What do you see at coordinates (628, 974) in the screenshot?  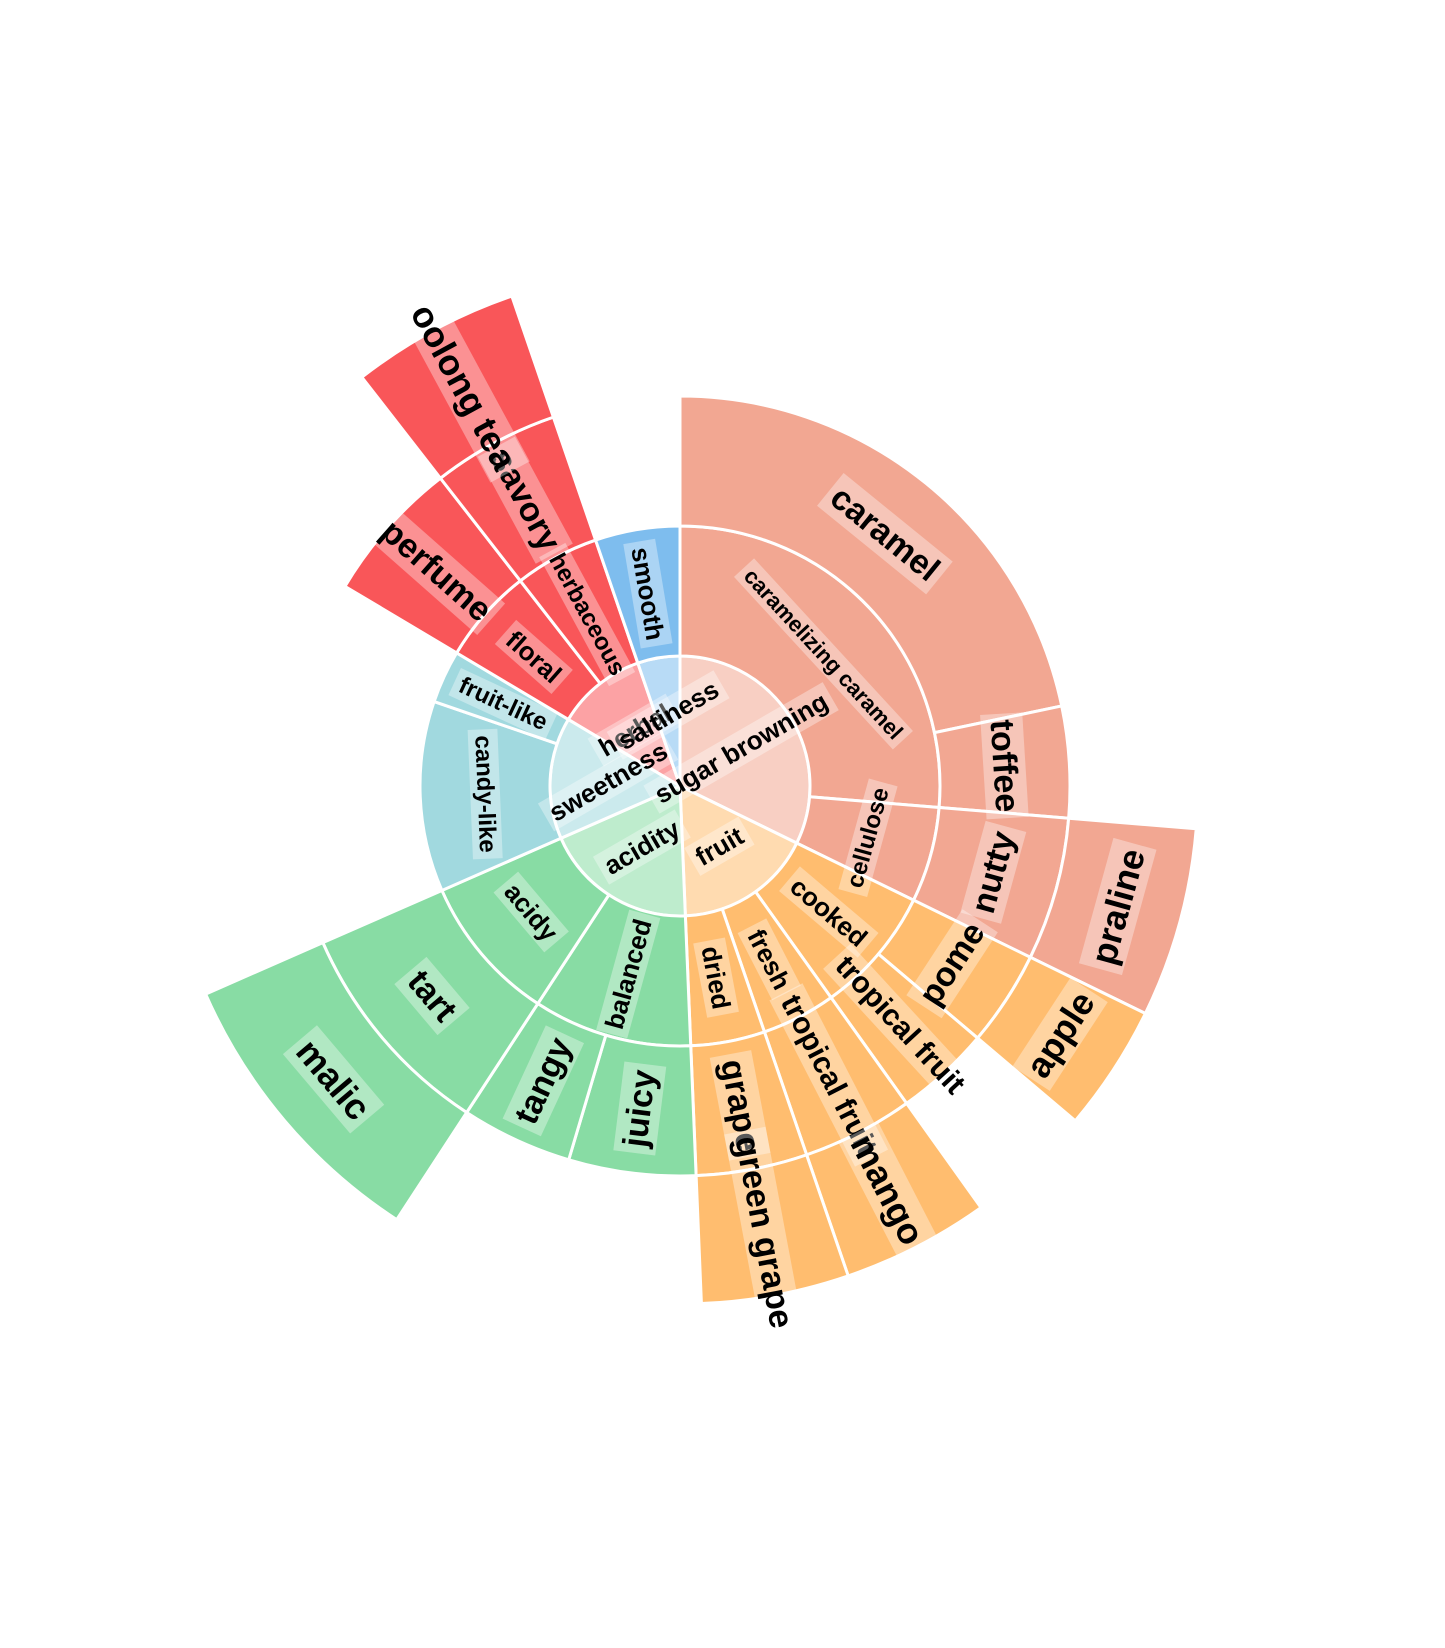 I see `label-bg-balanced` at bounding box center [628, 974].